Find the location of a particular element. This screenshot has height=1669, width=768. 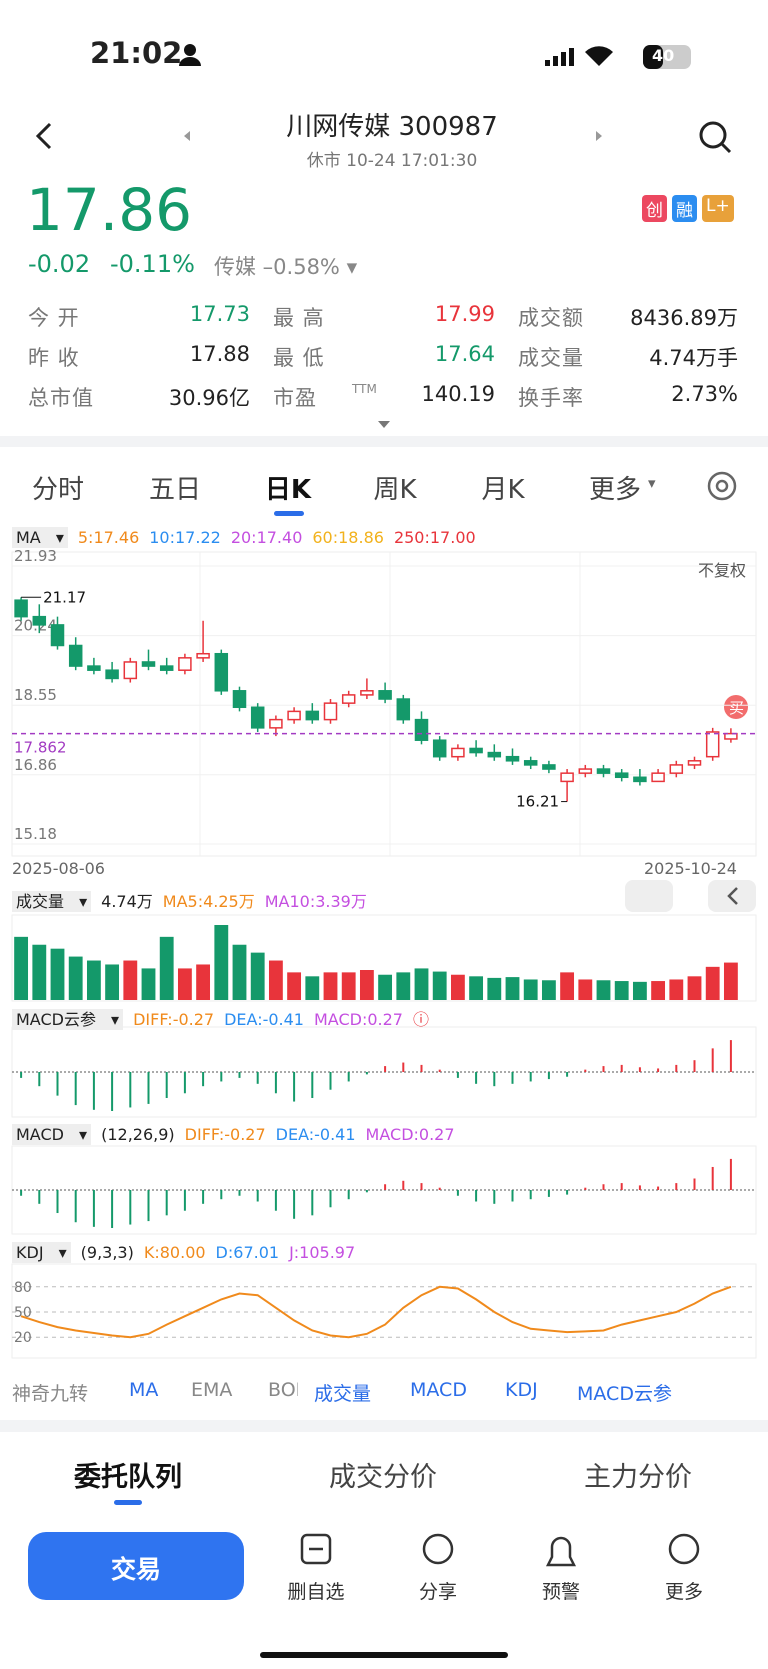

period-tab: 更多 is located at coordinates (615, 490).